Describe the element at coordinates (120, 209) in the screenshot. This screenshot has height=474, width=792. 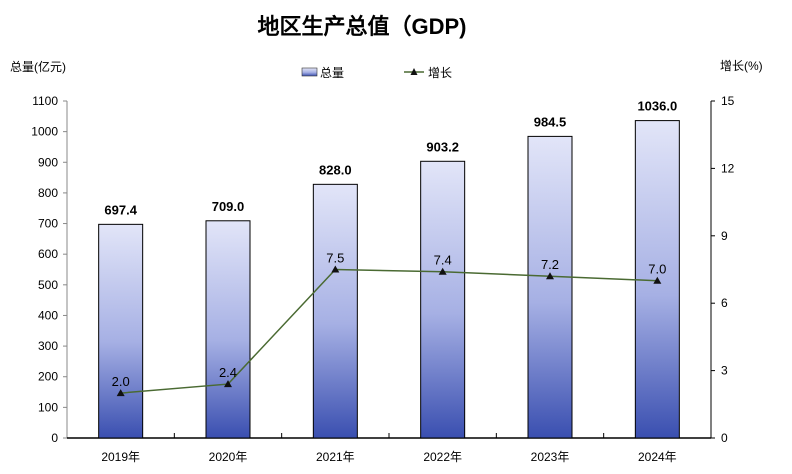
I see `bar-value-label: 697.4` at that location.